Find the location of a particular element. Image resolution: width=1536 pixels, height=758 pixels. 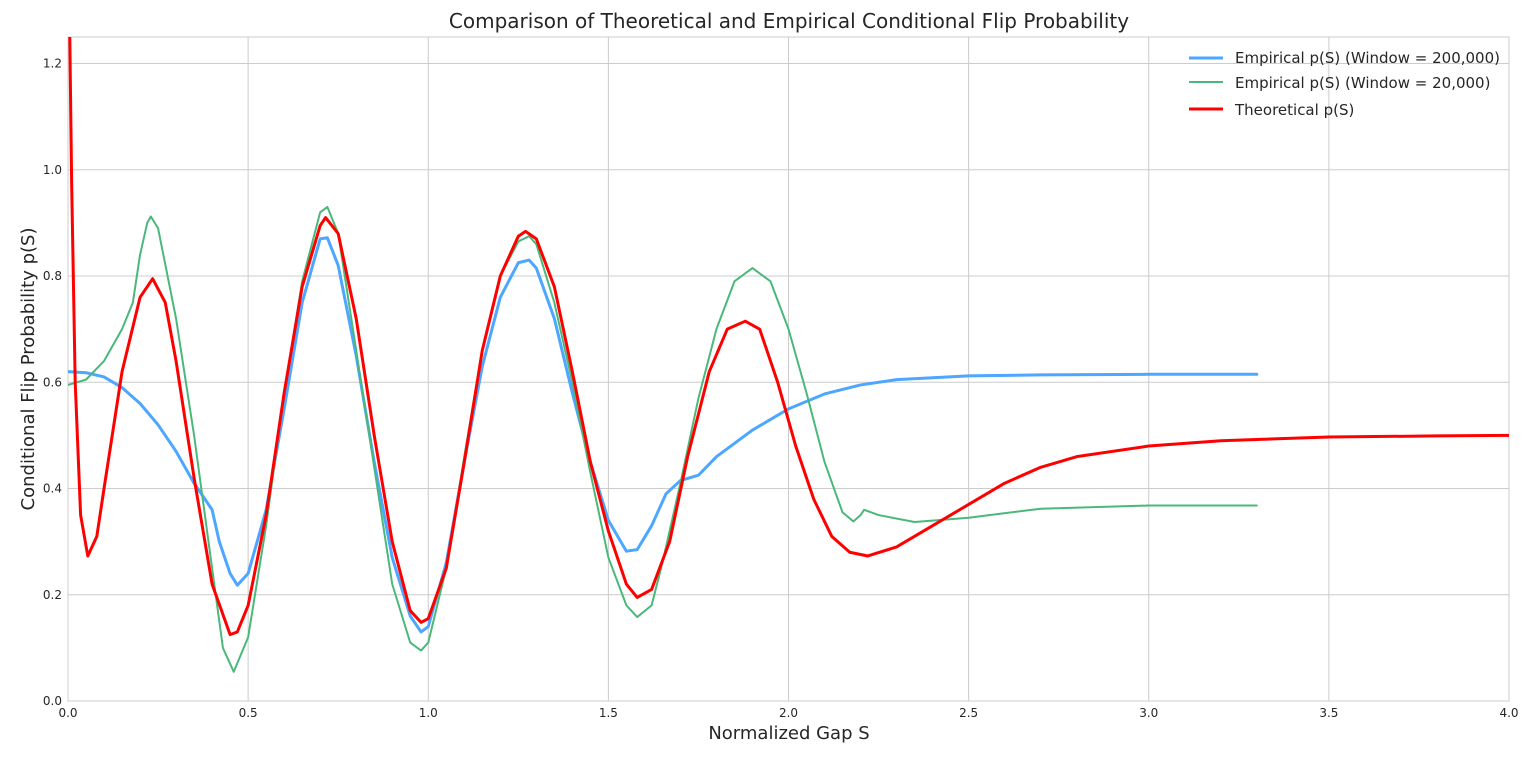

x-tick-label: 0.0 is located at coordinates (67, 713).